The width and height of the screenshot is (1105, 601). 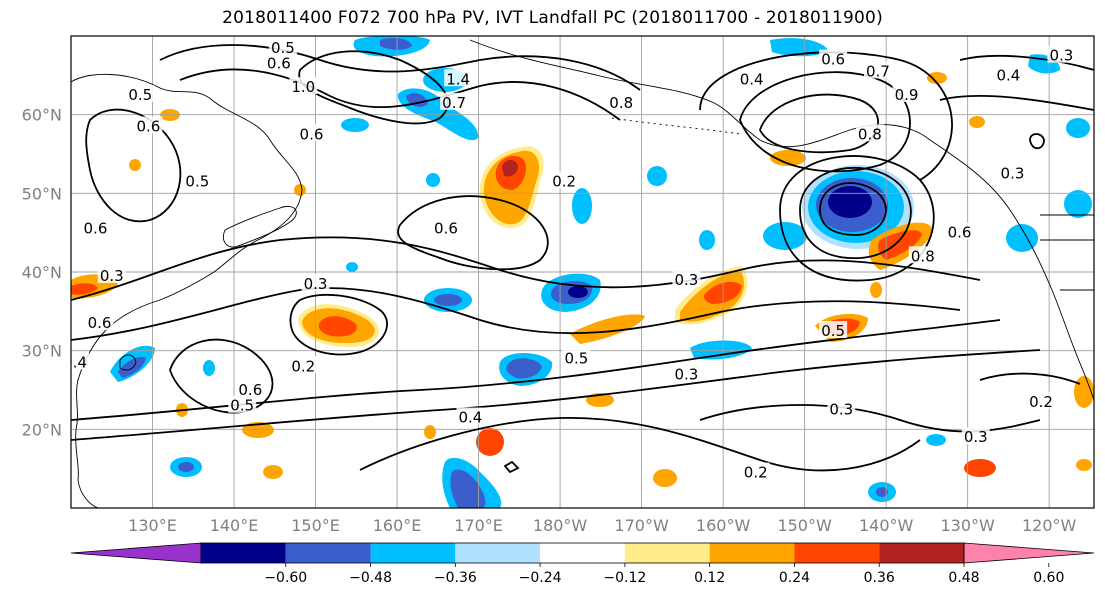 What do you see at coordinates (709, 578) in the screenshot?
I see `colorbar-tick-label: 0.12` at bounding box center [709, 578].